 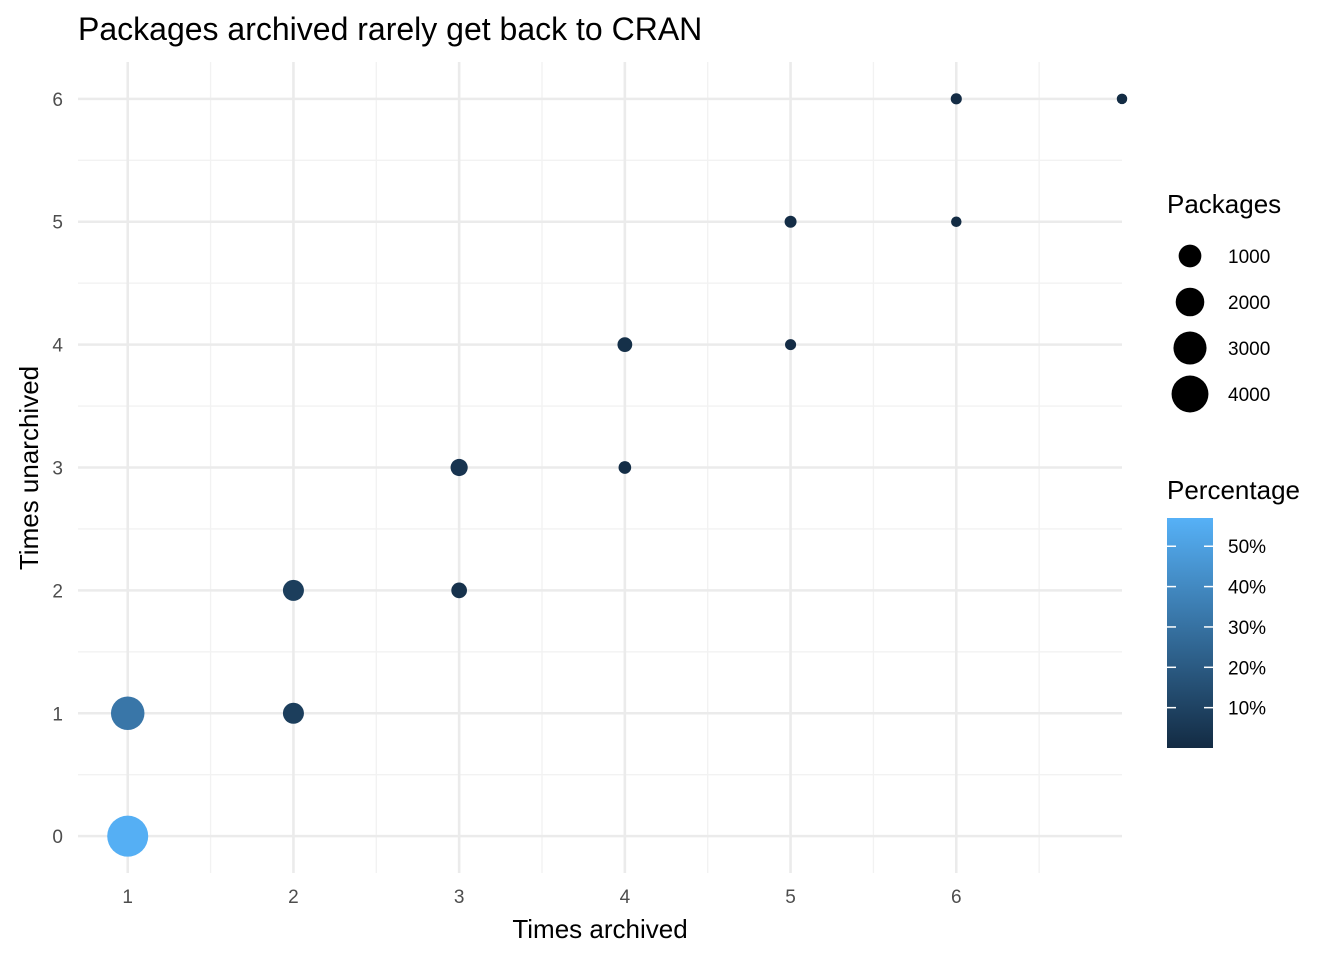 I want to click on y-tick-label: 0, so click(x=57, y=837).